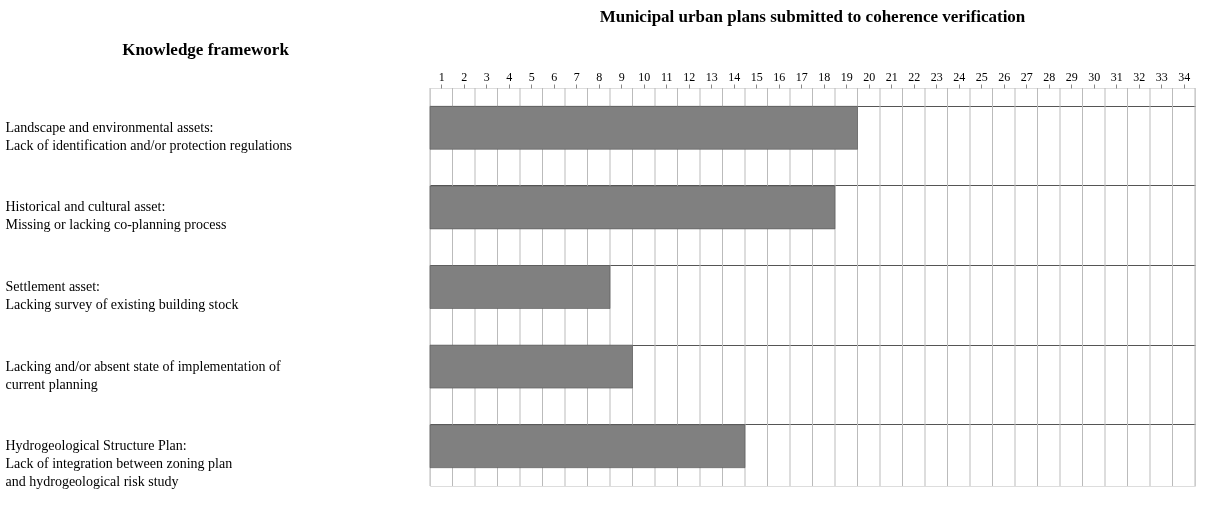  I want to click on x-tick-label: 25, so click(981, 76).